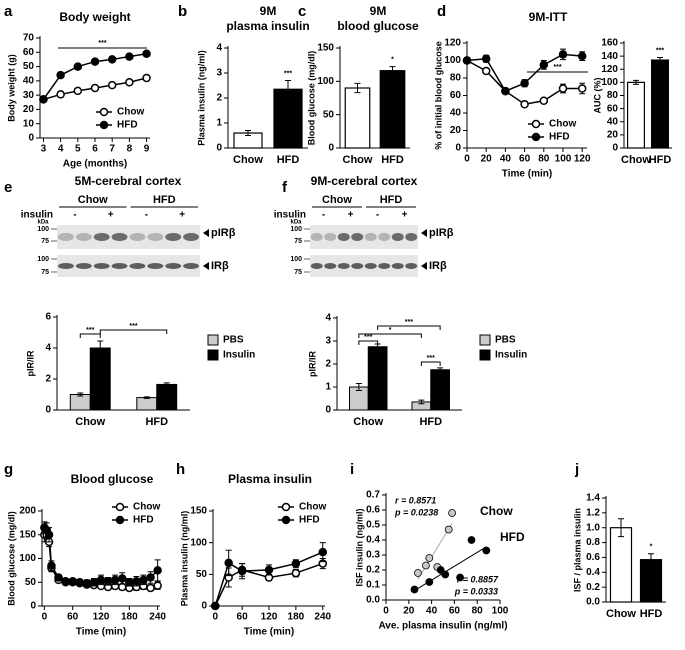  I want to click on annotation: p = 0.0238, so click(416, 512).